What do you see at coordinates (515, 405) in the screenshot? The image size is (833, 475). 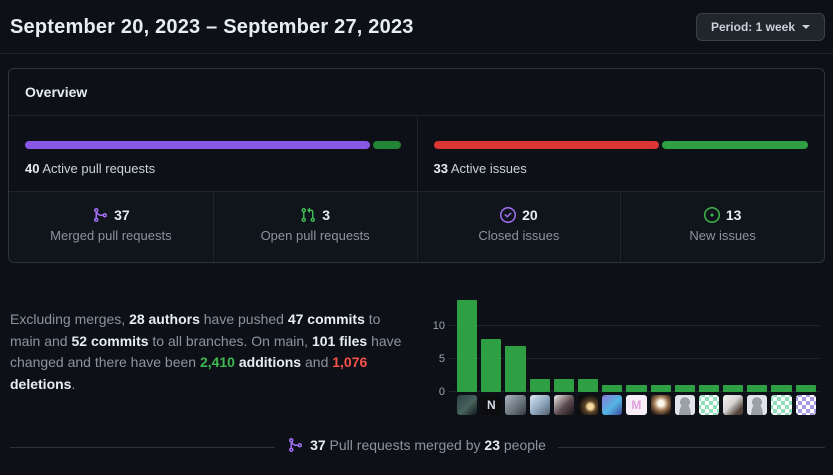 I see `author-avatar-gray-portrait-photo` at bounding box center [515, 405].